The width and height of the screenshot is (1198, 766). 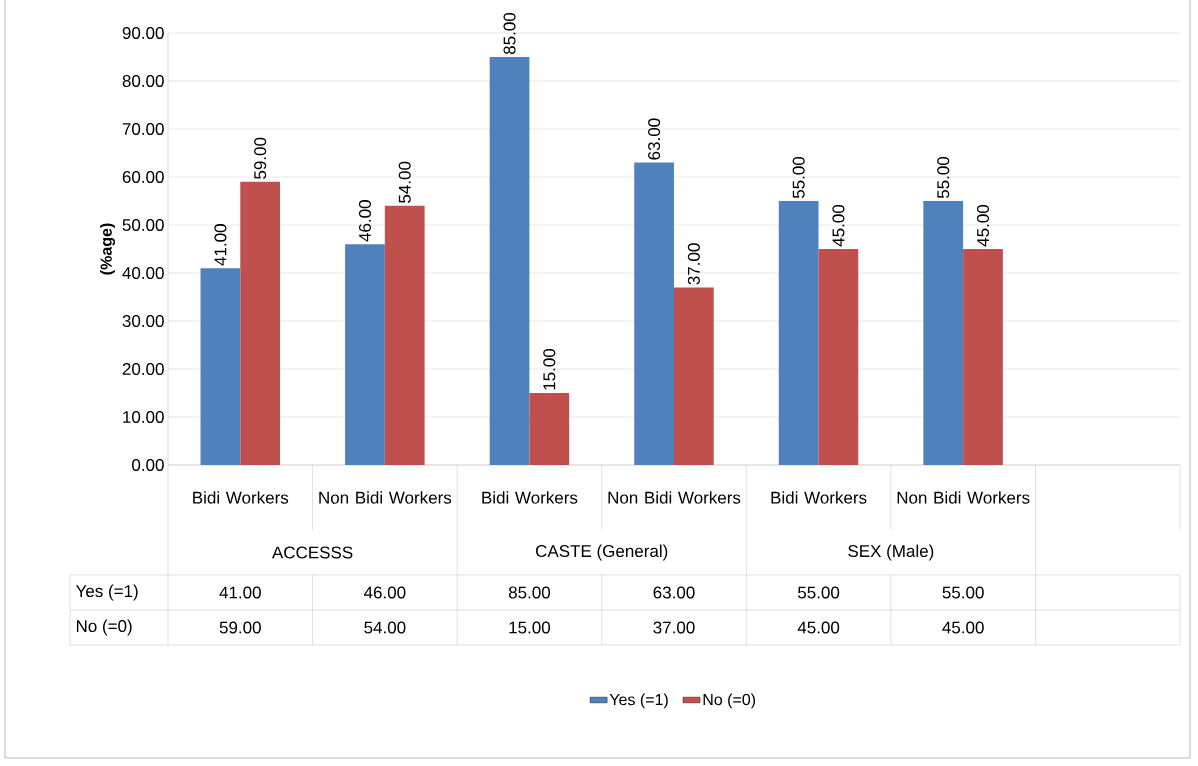 What do you see at coordinates (220, 245) in the screenshot?
I see `text: 41.00` at bounding box center [220, 245].